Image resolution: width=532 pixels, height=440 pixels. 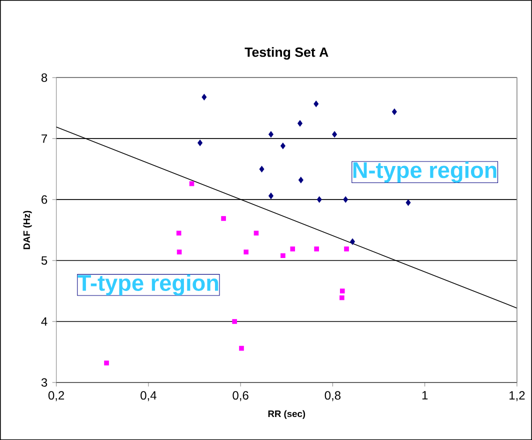 I want to click on x-tick-label: 0,6, so click(x=240, y=396).